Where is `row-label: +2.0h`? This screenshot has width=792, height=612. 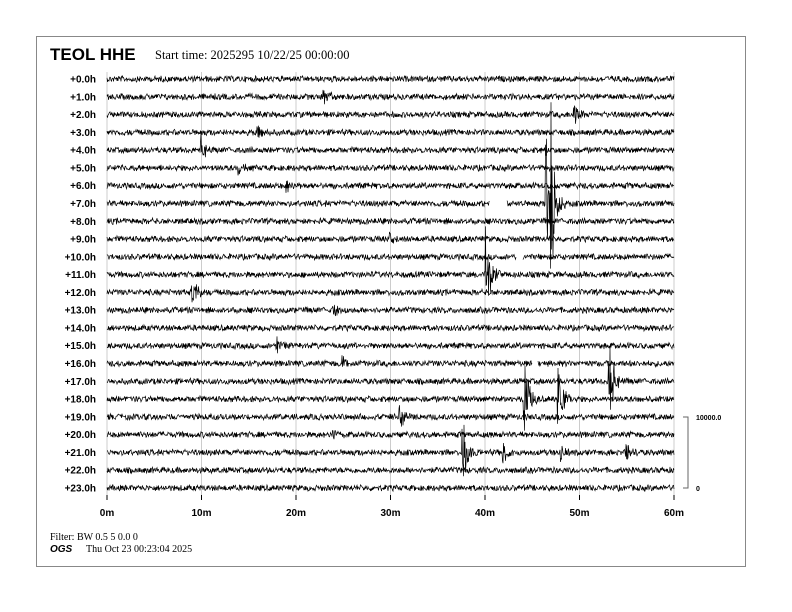
row-label: +2.0h is located at coordinates (83, 115).